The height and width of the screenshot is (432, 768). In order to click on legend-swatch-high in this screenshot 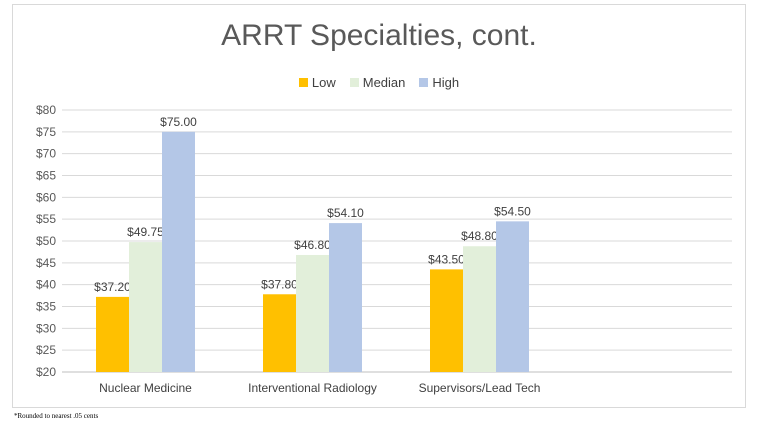, I will do `click(424, 82)`.